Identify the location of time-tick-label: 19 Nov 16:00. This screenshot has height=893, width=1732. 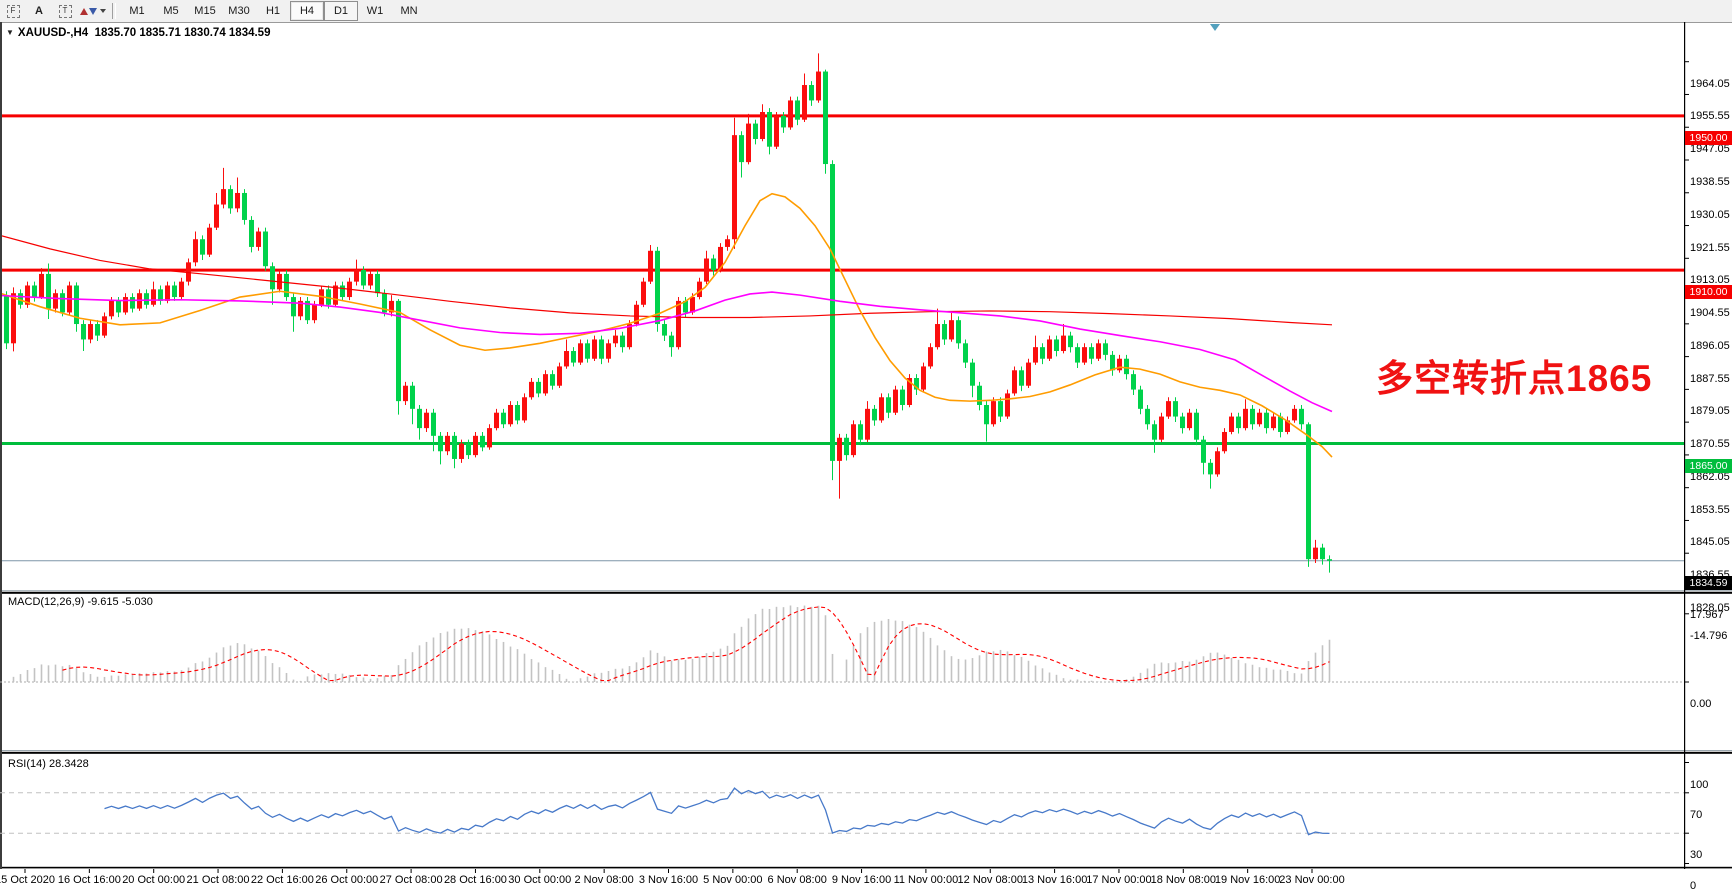
(1247, 880).